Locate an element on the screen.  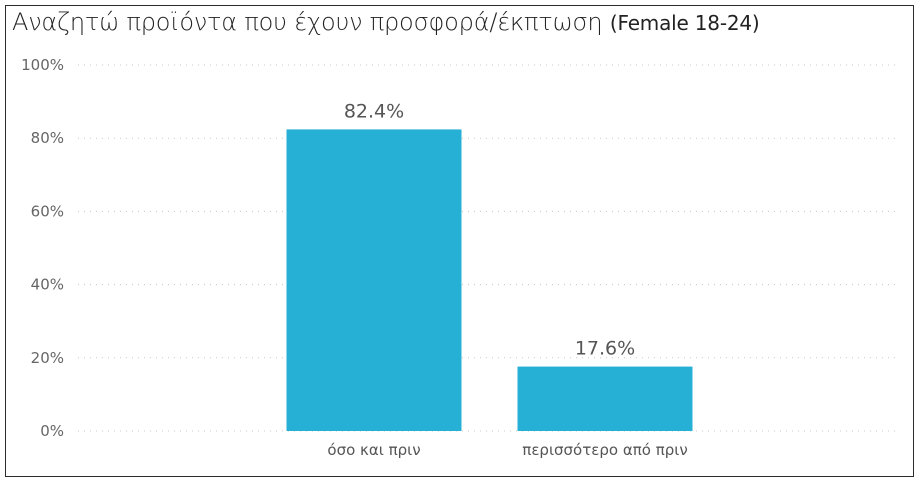
x-category-label: όσο και πριν is located at coordinates (373, 450).